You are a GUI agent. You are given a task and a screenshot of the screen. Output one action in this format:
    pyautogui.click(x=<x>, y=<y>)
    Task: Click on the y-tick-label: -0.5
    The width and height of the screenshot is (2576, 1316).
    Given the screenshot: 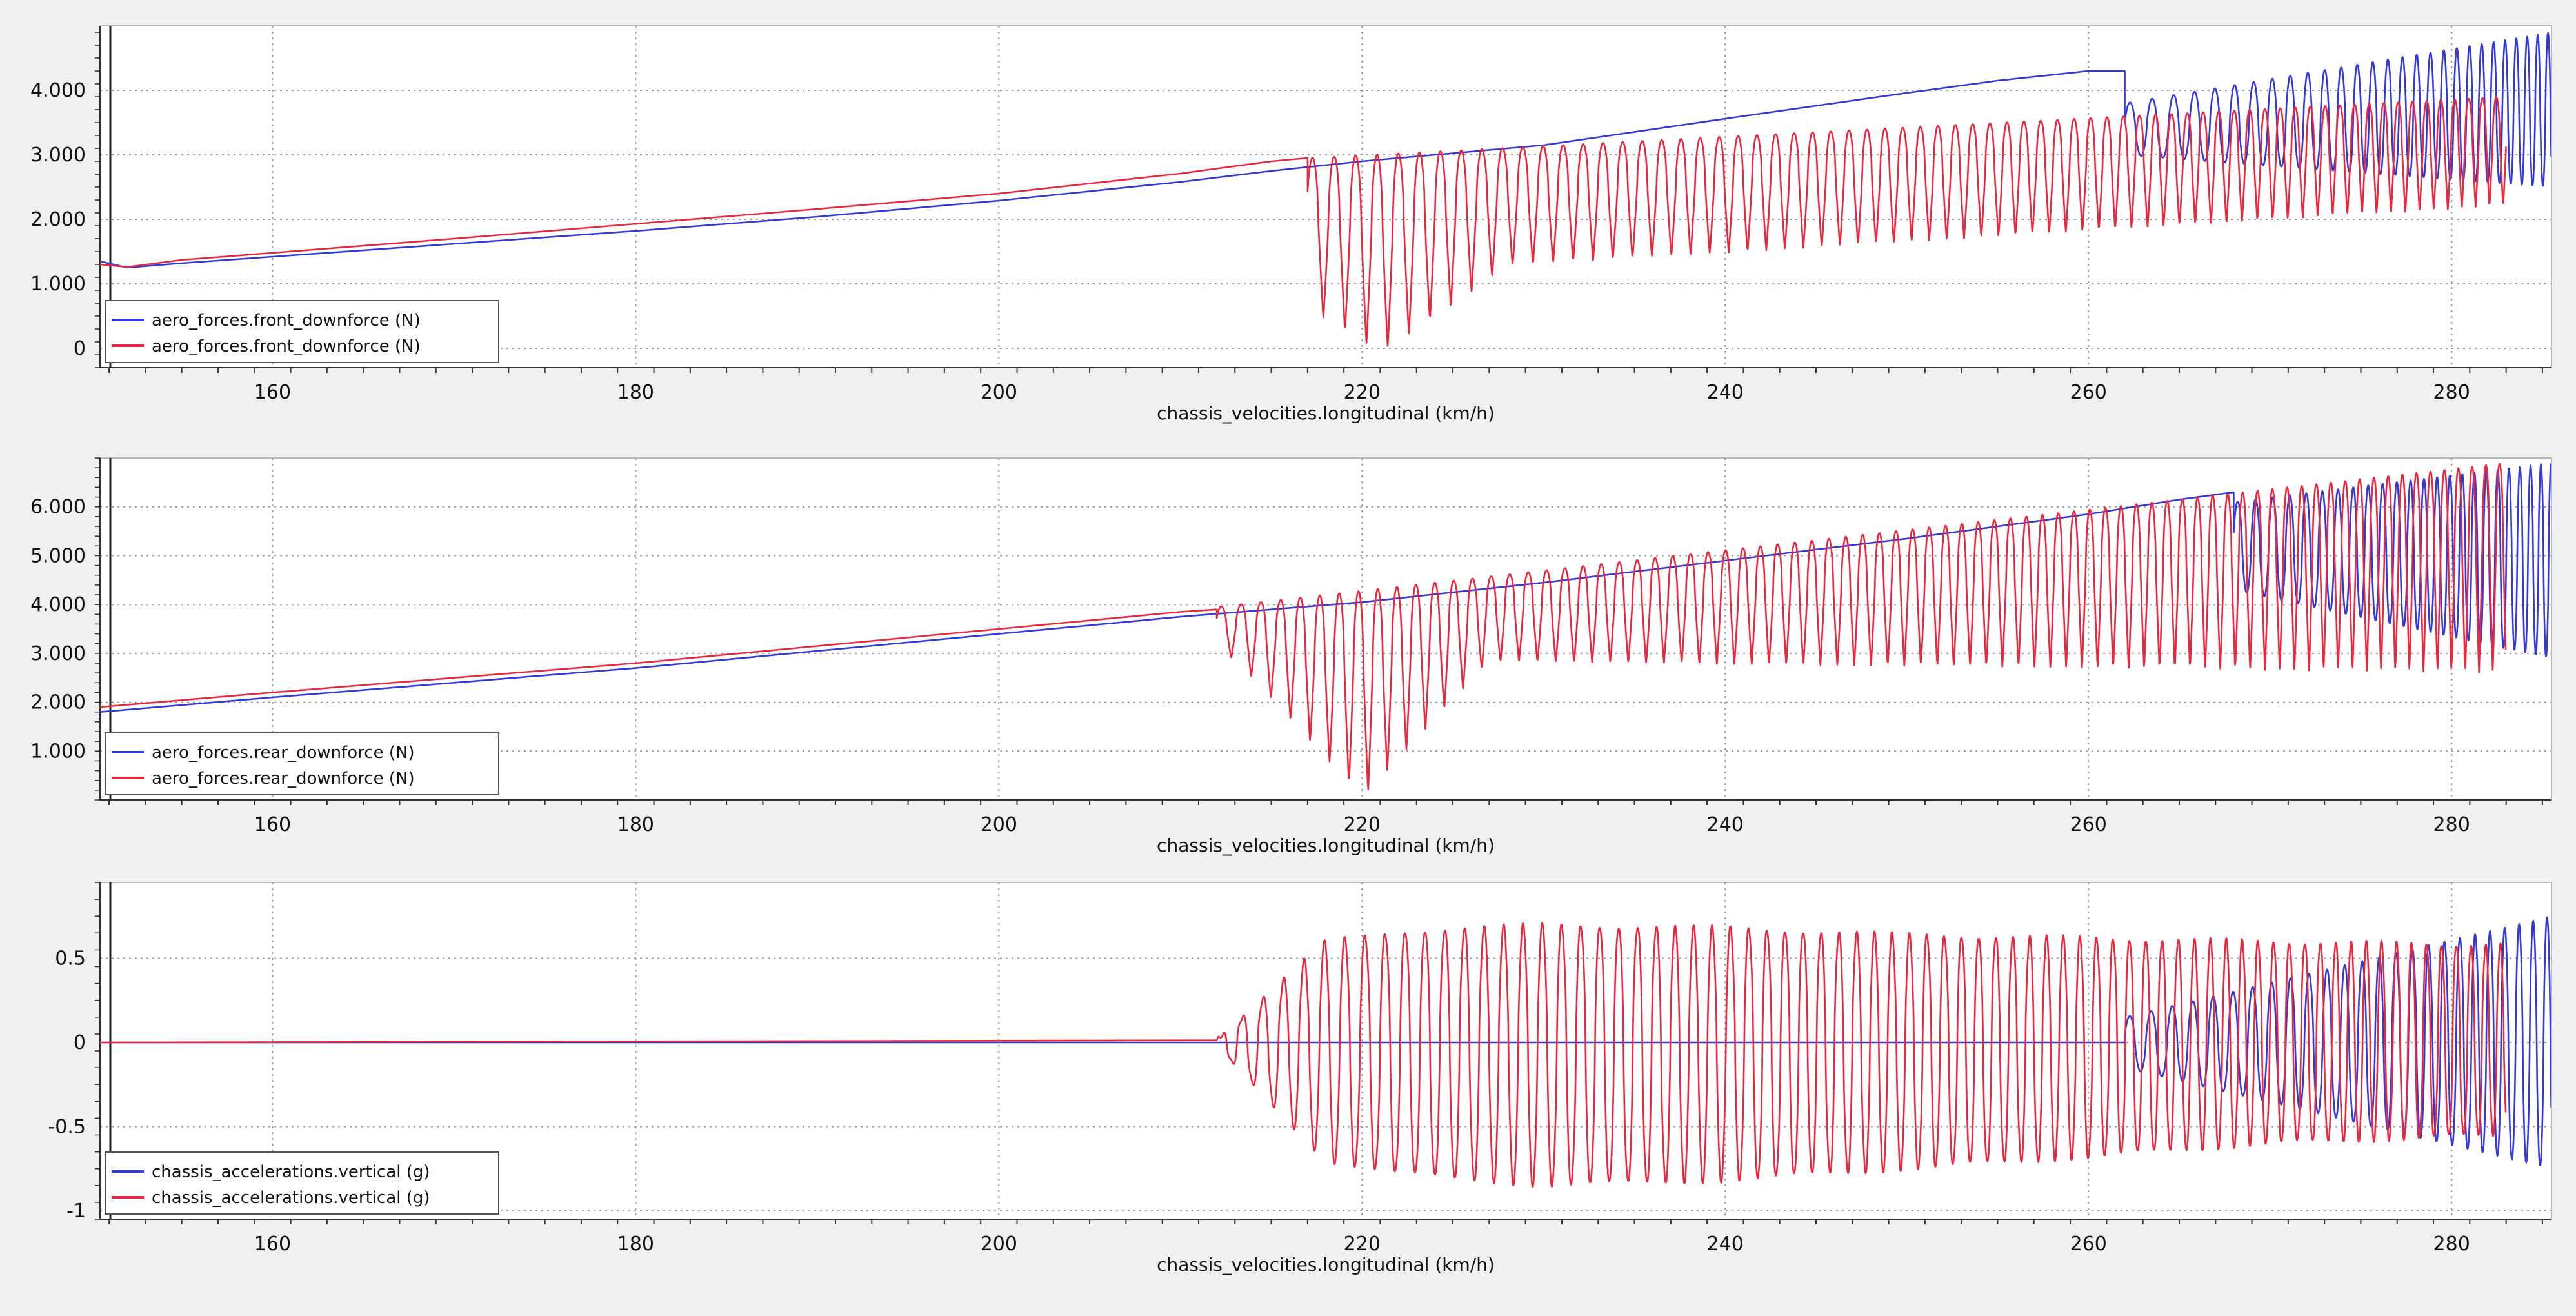 What is the action you would take?
    pyautogui.click(x=67, y=1127)
    